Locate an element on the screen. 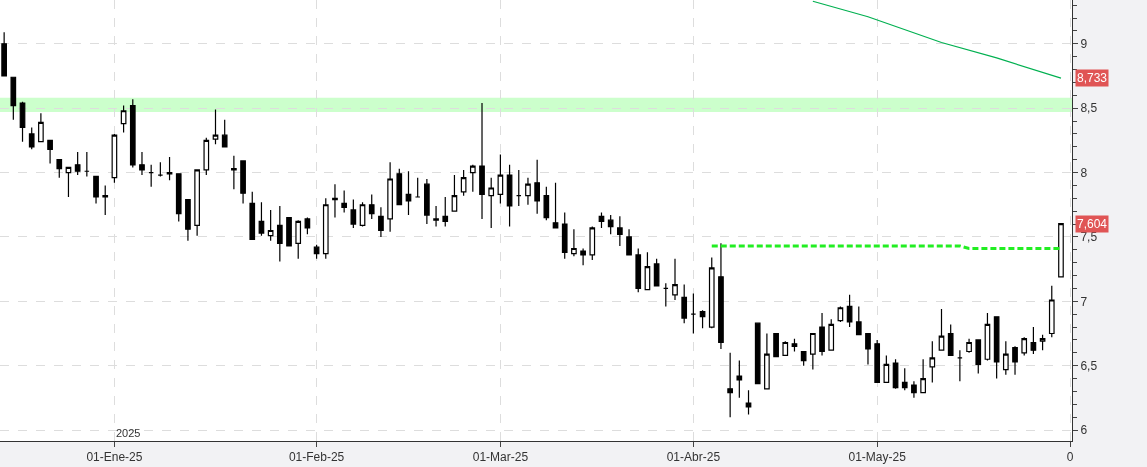 The image size is (1147, 467). x-tick-label: 01-Feb-25 is located at coordinates (316, 457).